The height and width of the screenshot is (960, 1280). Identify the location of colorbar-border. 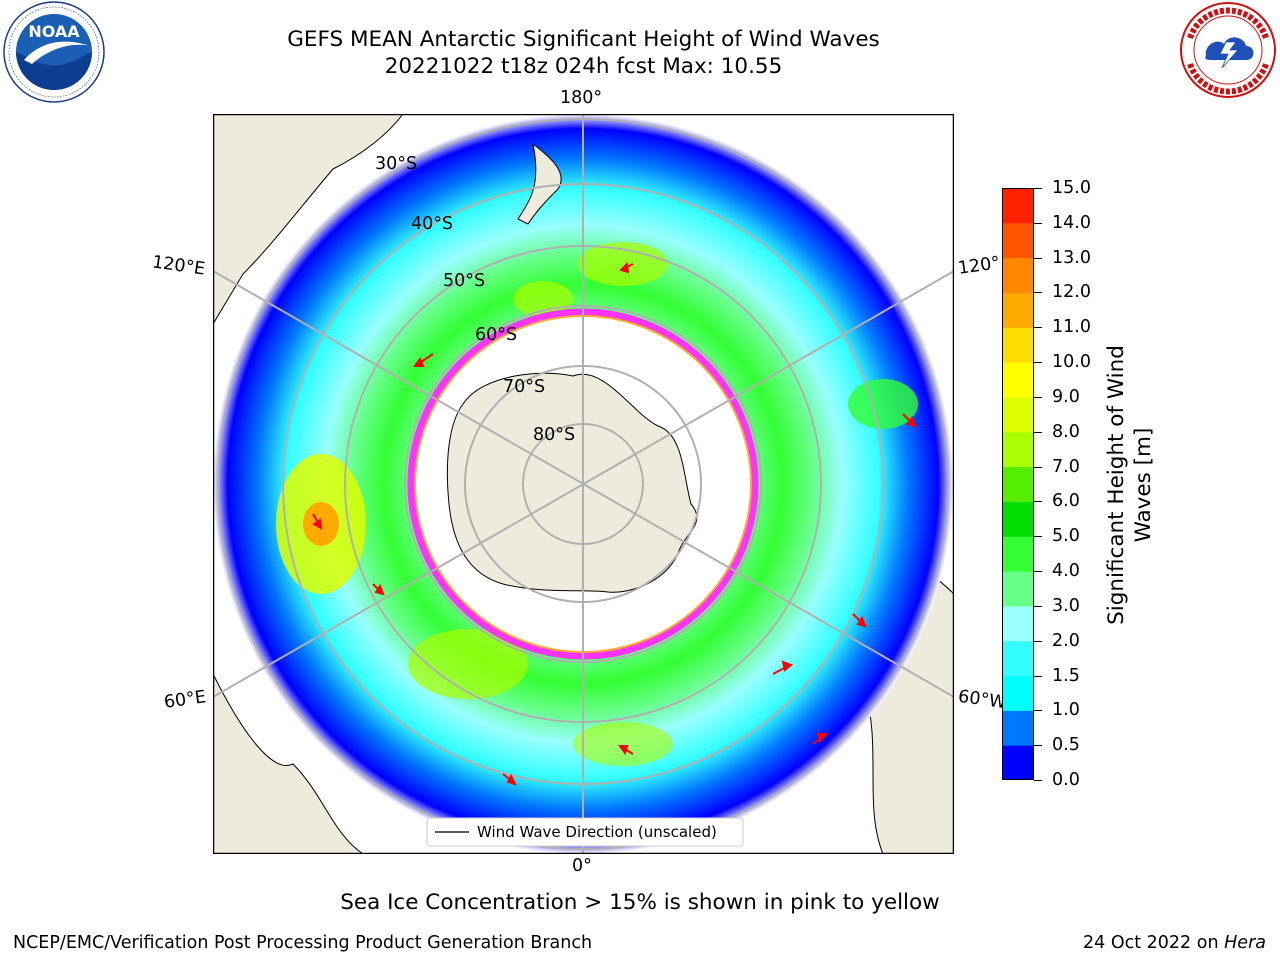
(1018, 484).